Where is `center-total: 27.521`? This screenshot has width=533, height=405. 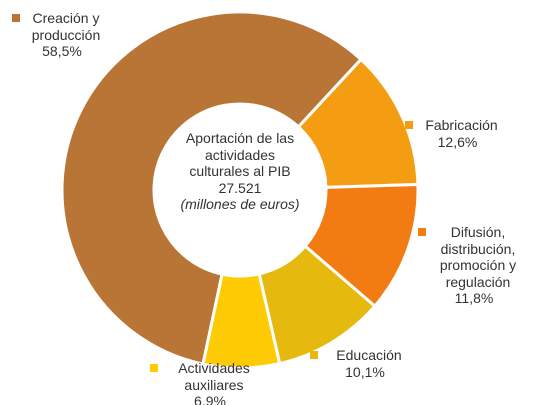
center-total: 27.521 is located at coordinates (240, 187).